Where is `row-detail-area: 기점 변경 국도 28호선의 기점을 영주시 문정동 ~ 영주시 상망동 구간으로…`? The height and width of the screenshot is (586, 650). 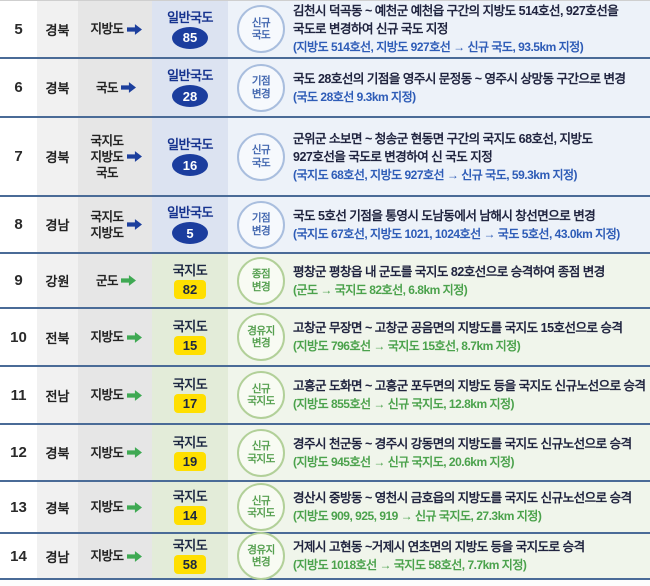
row-detail-area: 기점 변경 국도 28호선의 기점을 영주시 문정동 ~ 영주시 상망동 구간으로… is located at coordinates (439, 87).